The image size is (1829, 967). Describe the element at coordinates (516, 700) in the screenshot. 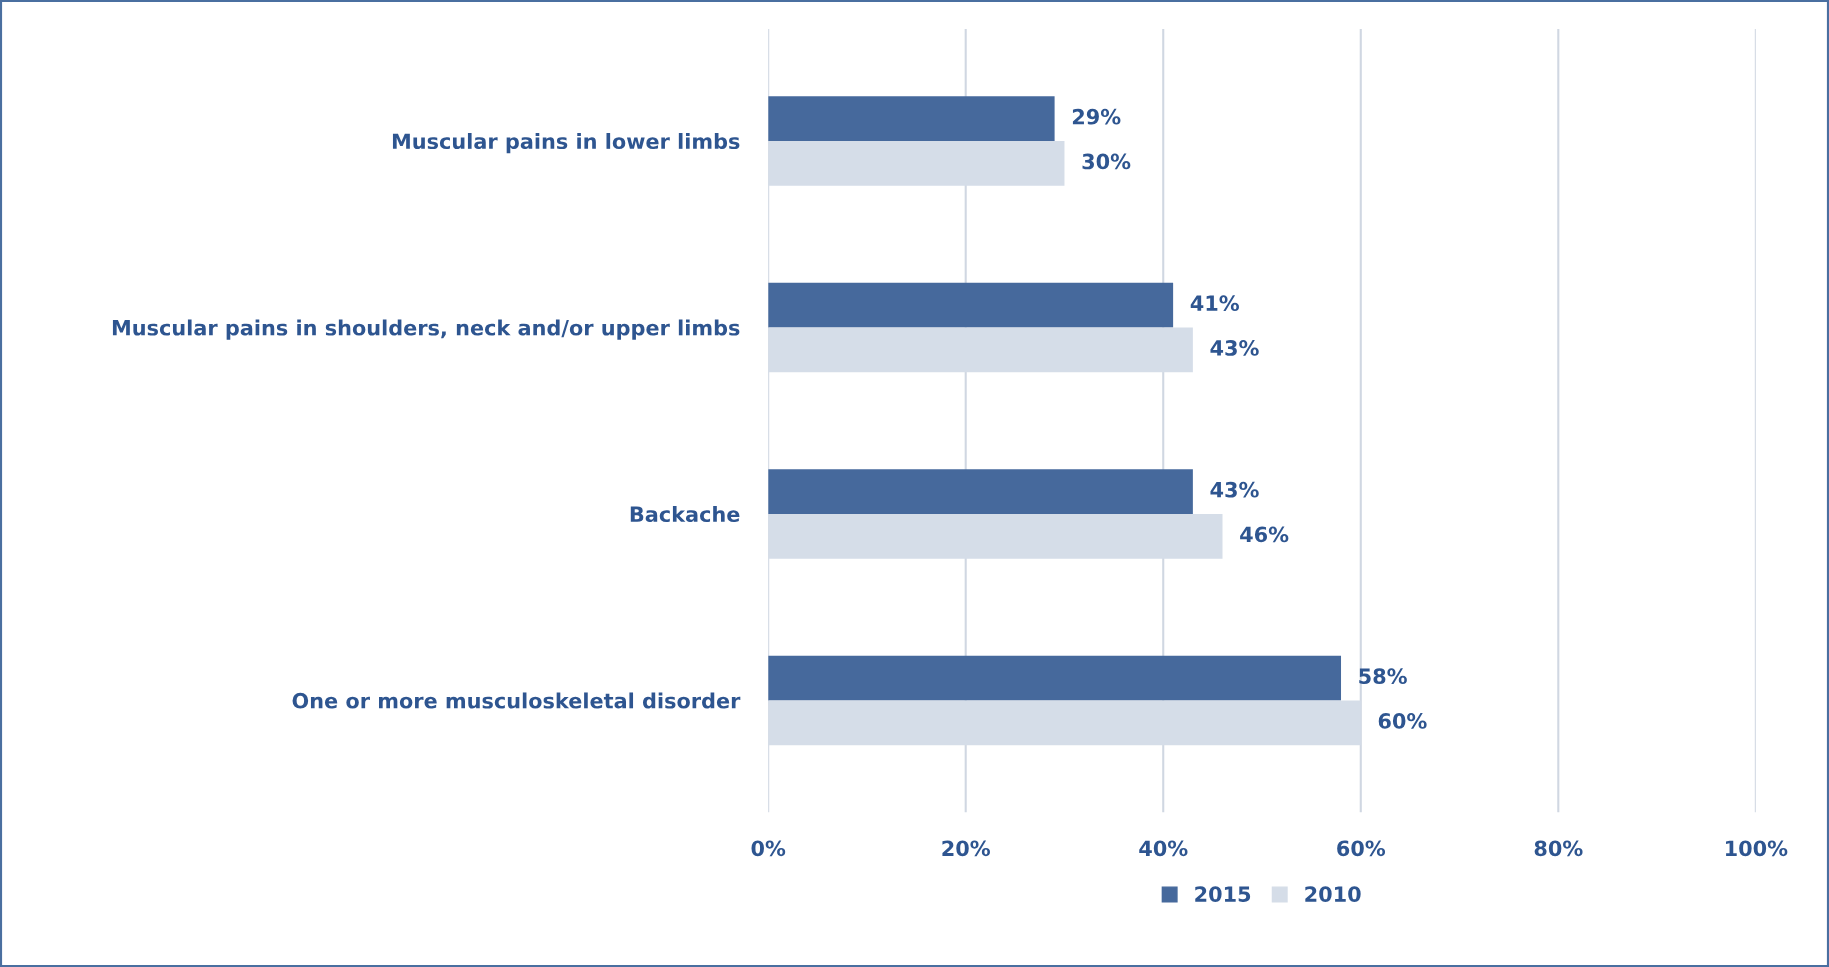

I see `y-tick-label: One or more musculoskeletal disorder` at that location.